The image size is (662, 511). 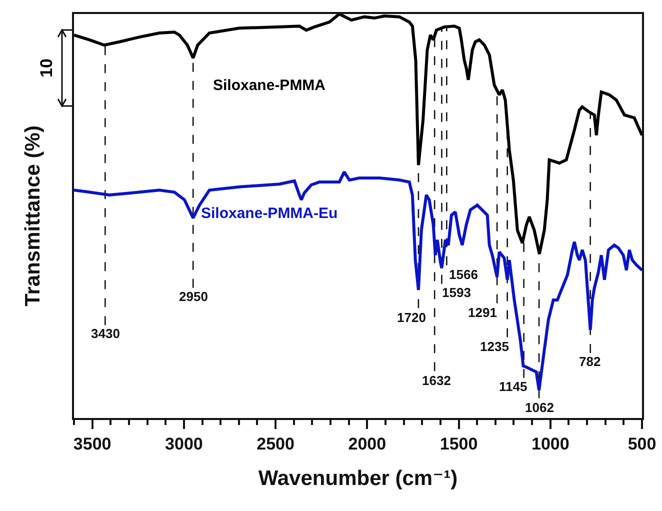 I want to click on ref-line-label: 1235, so click(x=494, y=346).